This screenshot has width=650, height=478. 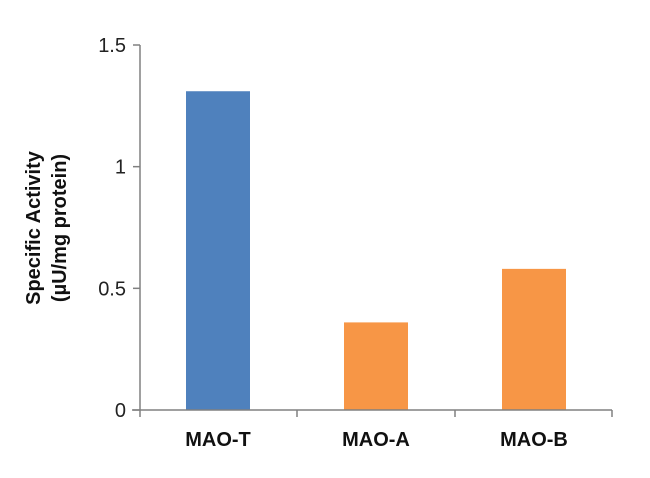 I want to click on y-axis-title-line-2: (µU/mg protein), so click(x=60, y=228).